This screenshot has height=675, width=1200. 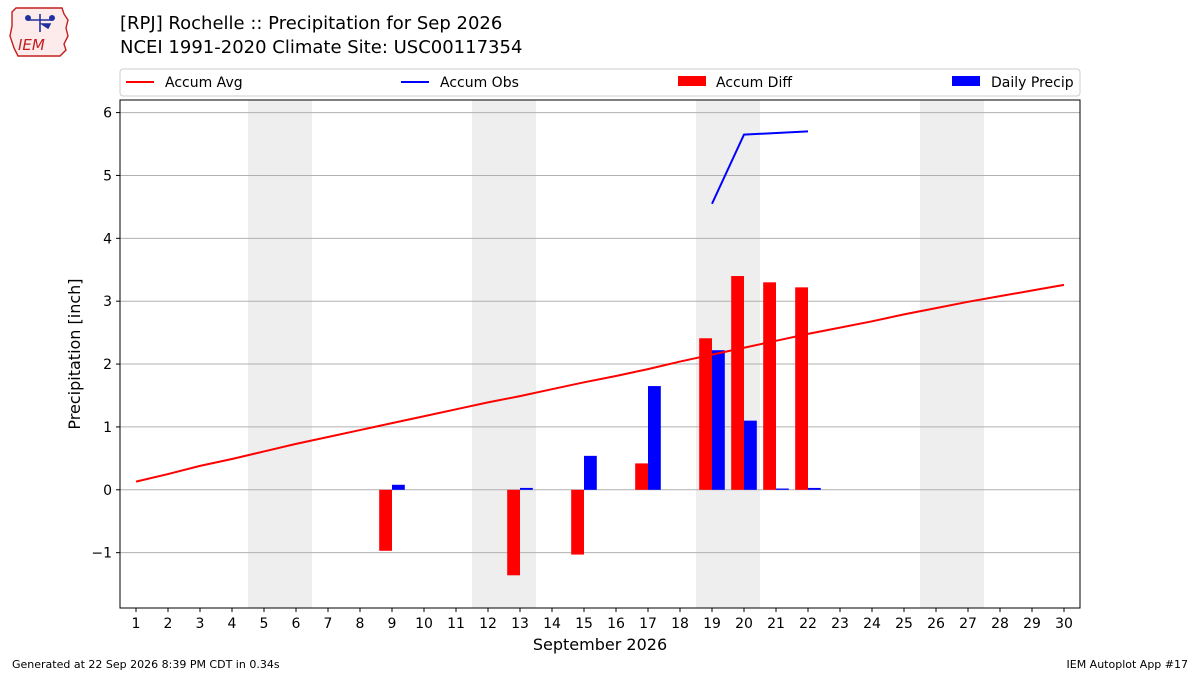 I want to click on x-axis-label: September 2026, so click(x=600, y=644).